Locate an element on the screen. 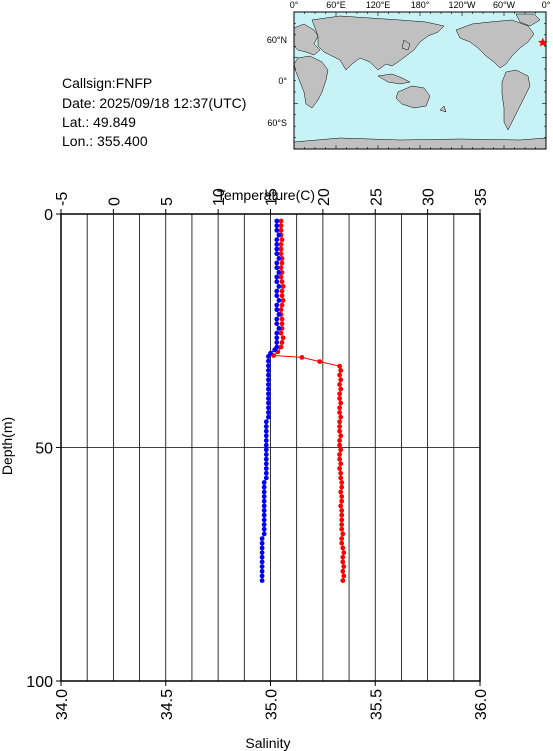  temperature-tick-label: 30 is located at coordinates (429, 197).